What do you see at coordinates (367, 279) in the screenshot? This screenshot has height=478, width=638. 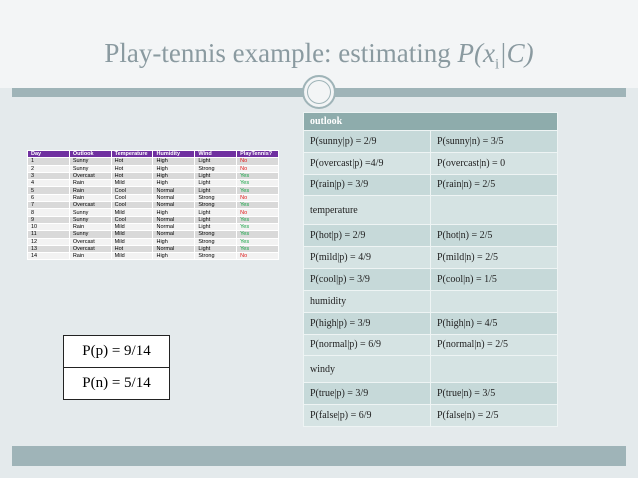 I see `probability-cell: P(cool|p) = 3/9` at bounding box center [367, 279].